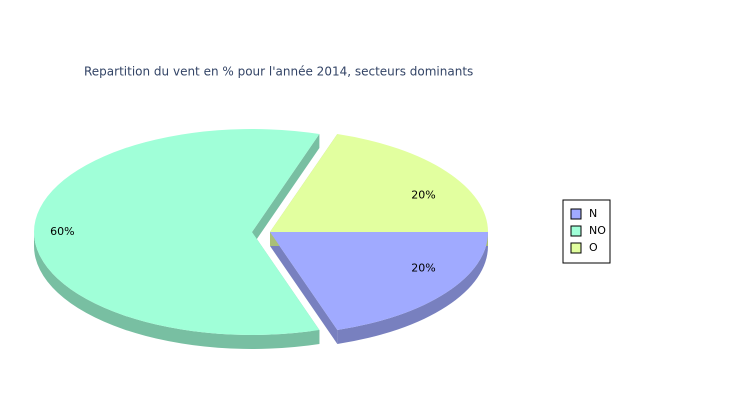 This screenshot has height=400, width=750. Describe the element at coordinates (593, 247) in the screenshot. I see `legend-label: O` at that location.